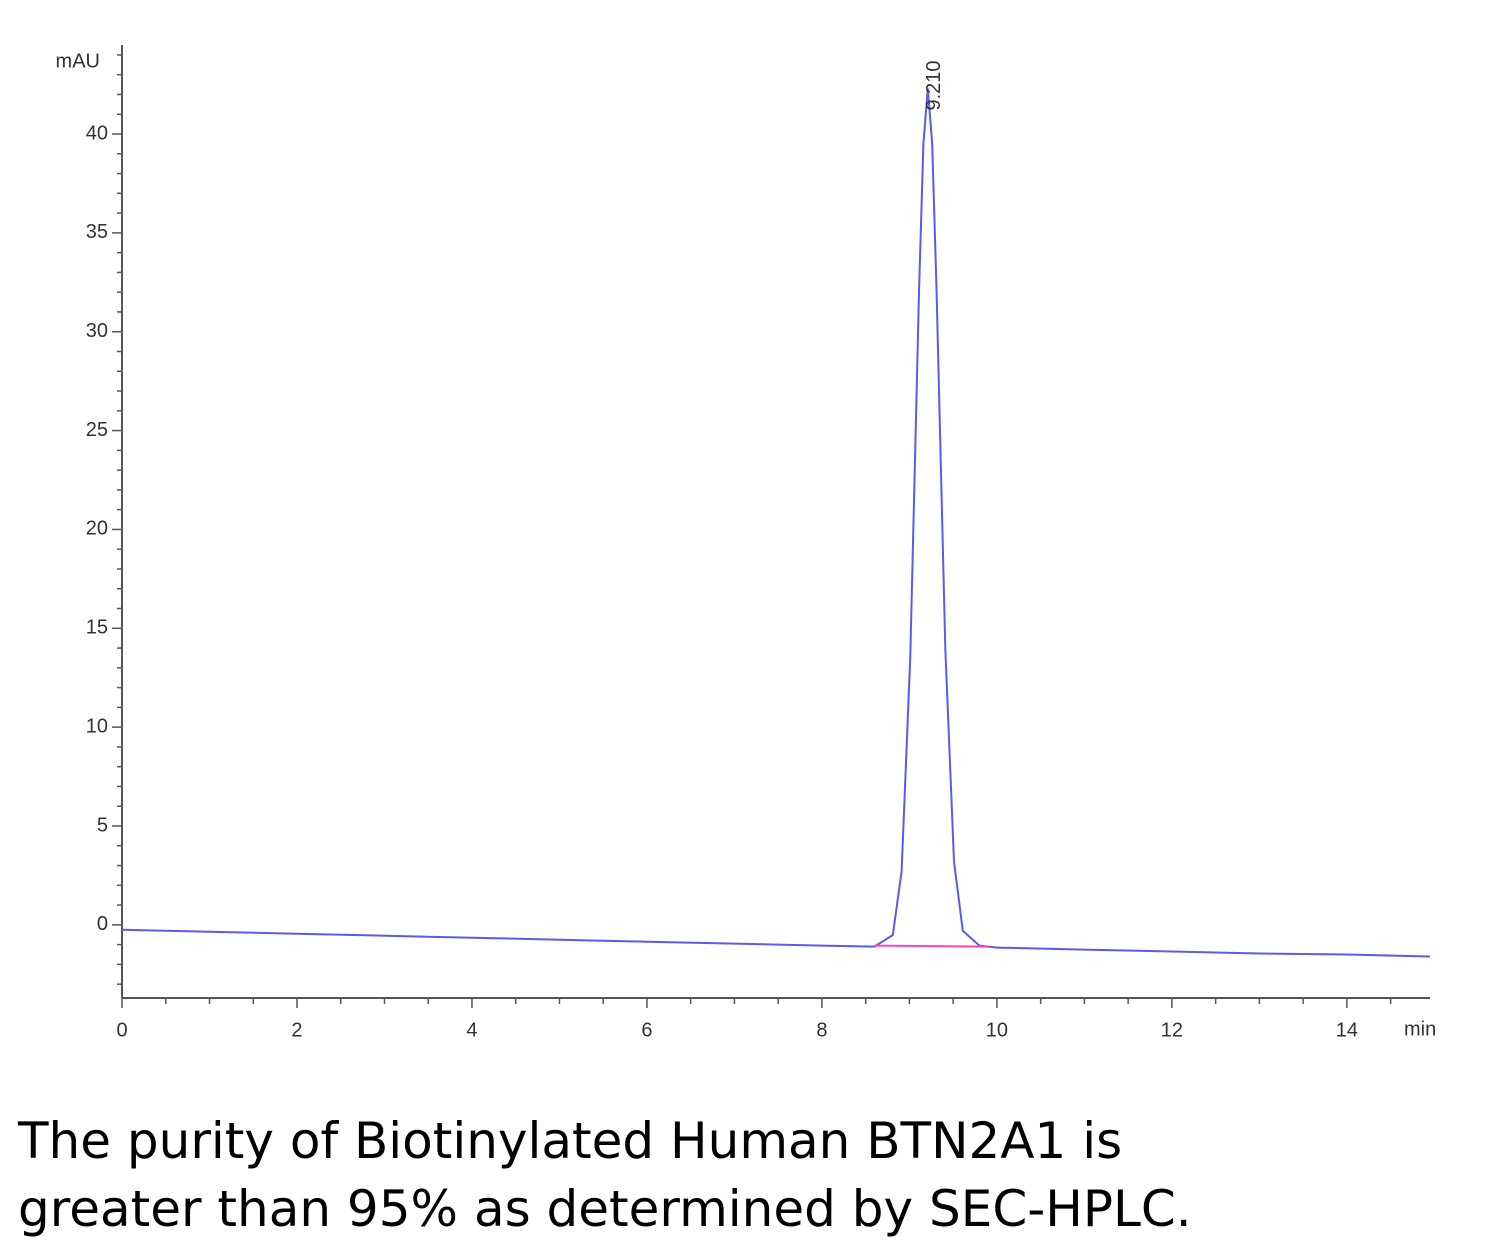  Describe the element at coordinates (97, 430) in the screenshot. I see `y-tick-label: 25` at that location.